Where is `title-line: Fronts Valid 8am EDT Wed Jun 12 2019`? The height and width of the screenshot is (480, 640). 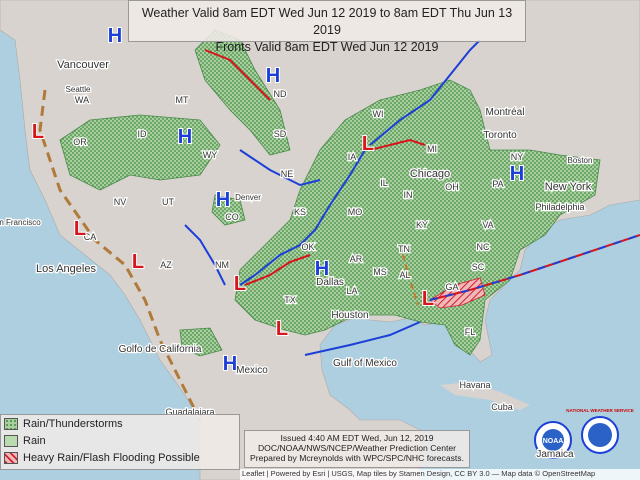 title-line: Fronts Valid 8am EDT Wed Jun 12 2019 is located at coordinates (327, 47).